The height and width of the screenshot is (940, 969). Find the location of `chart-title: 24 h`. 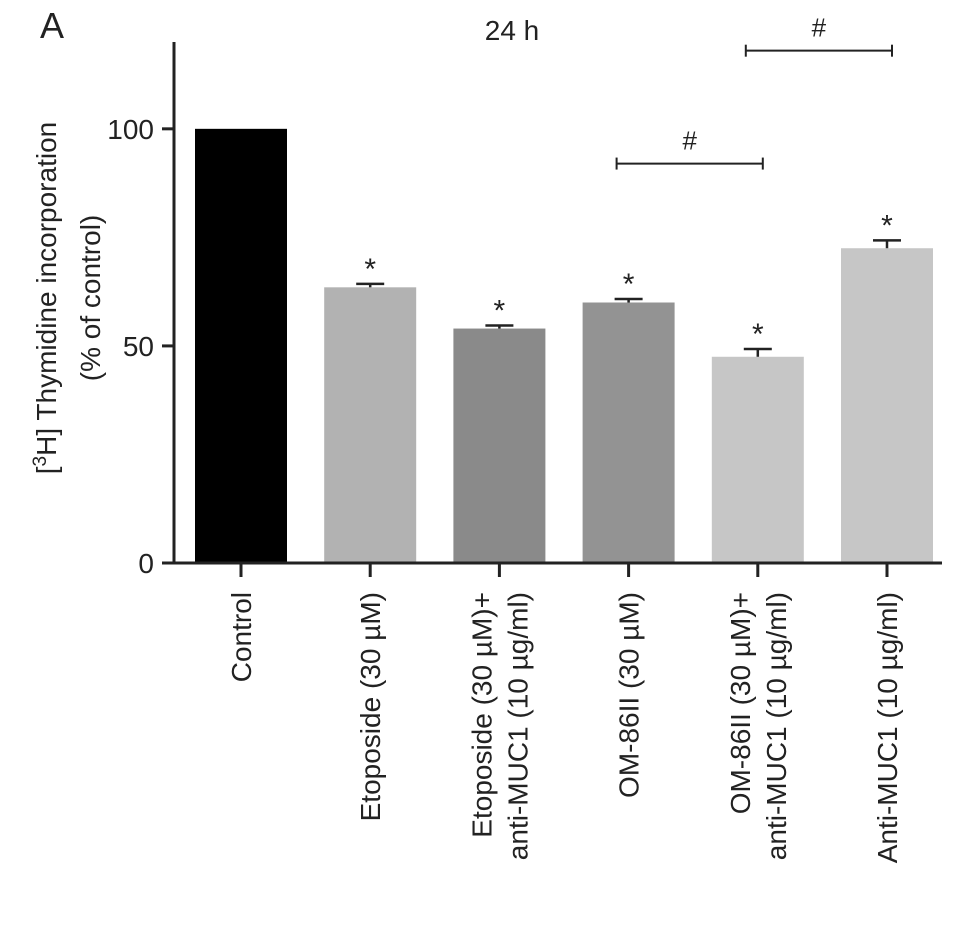

chart-title: 24 h is located at coordinates (512, 30).